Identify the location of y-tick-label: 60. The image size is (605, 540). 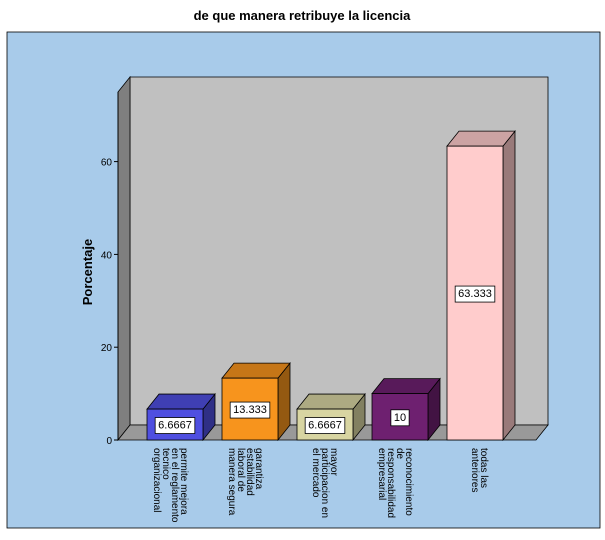
(107, 163).